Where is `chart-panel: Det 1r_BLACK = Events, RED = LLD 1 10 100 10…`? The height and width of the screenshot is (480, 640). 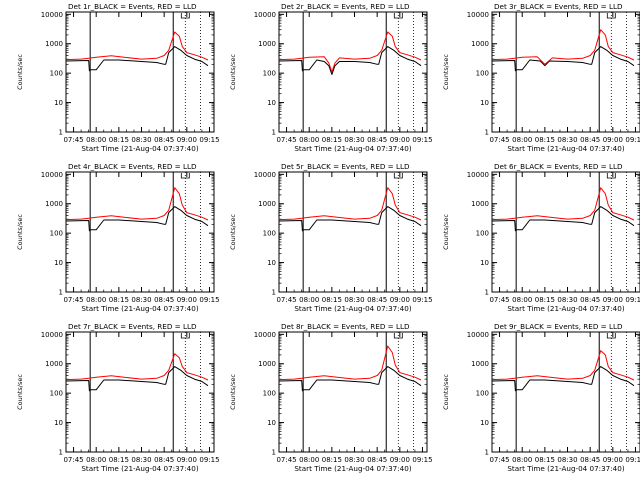
chart-panel: Det 1r_BLACK = Events, RED = LLD 1 10 100 10… is located at coordinates (118, 77).